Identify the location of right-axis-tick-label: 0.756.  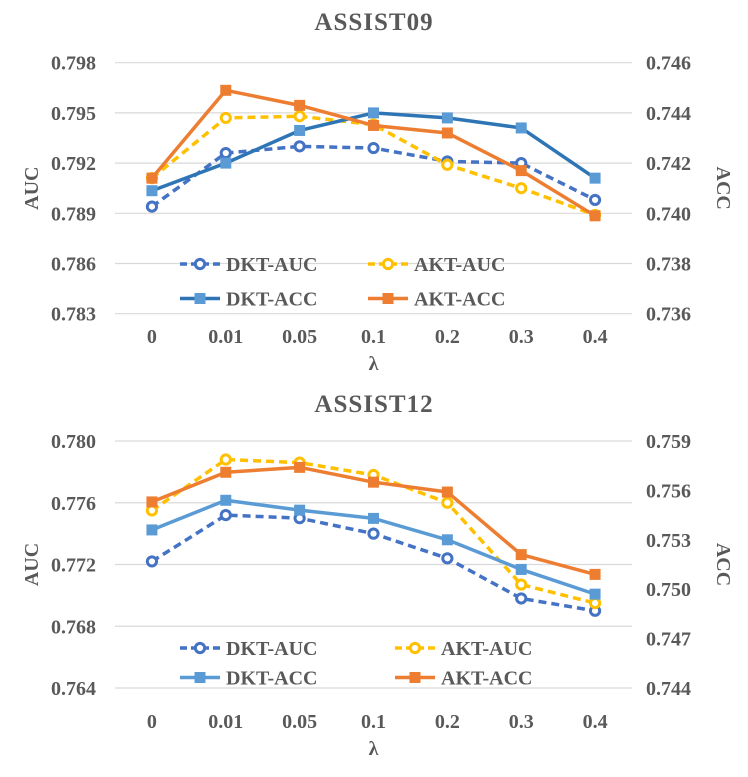
(668, 491).